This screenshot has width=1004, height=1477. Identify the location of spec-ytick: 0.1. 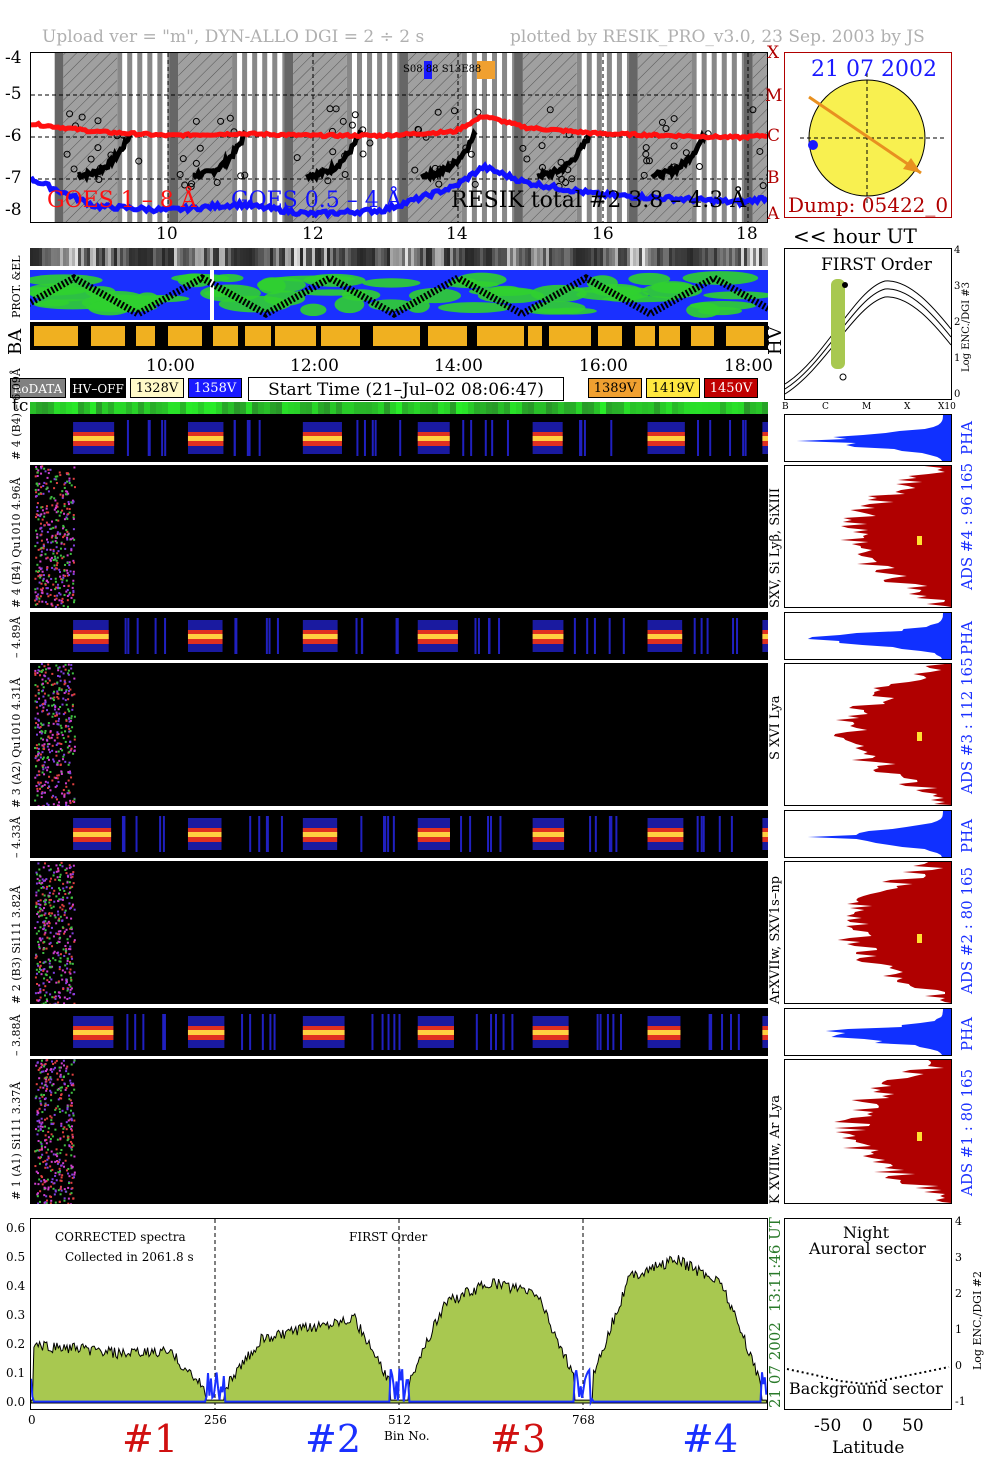
(16, 1373).